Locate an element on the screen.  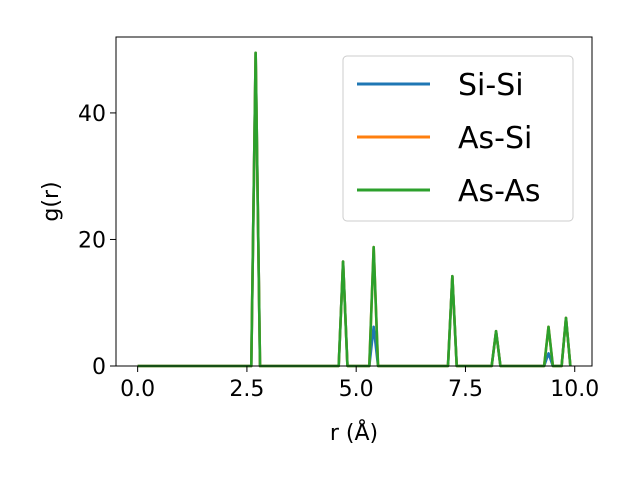
y-tick-label: 20 is located at coordinates (92, 240).